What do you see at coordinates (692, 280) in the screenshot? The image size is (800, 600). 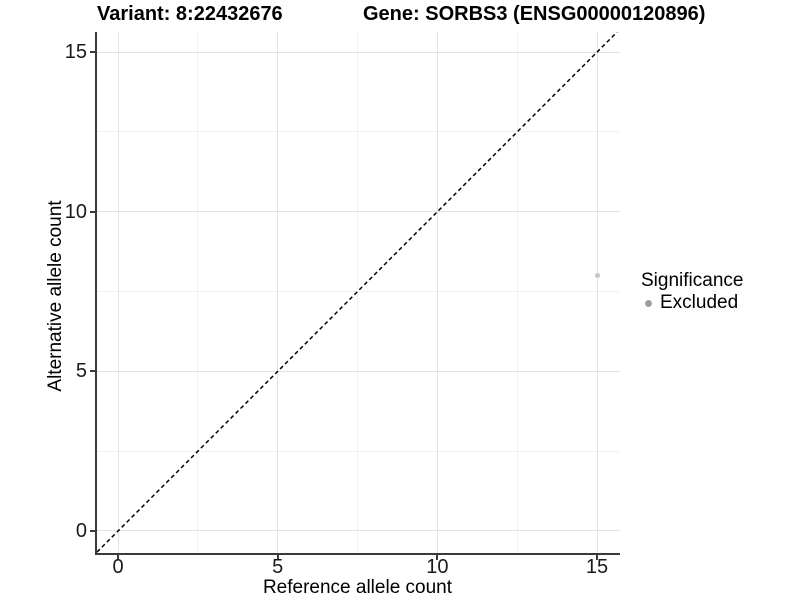 I see `legend-title: Significance` at bounding box center [692, 280].